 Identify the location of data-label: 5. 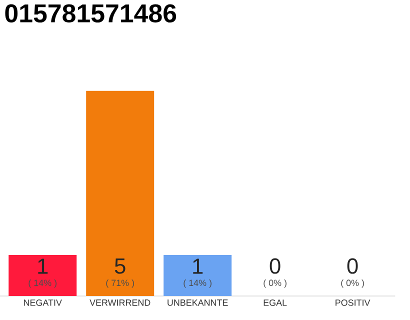
(120, 266).